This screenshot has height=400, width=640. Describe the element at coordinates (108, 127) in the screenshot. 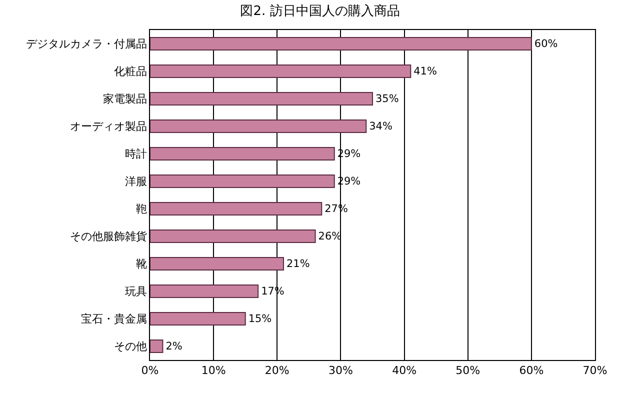

I see `y-tick-label: オーディオ製品` at that location.